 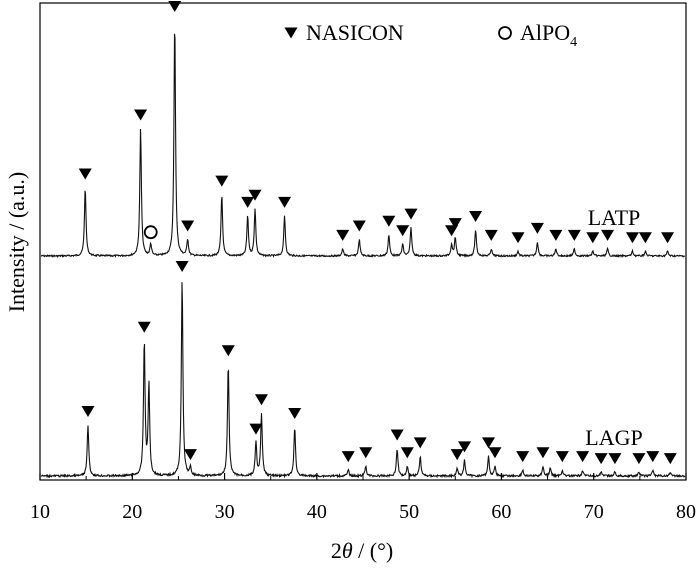 I want to click on x-tick-label: 70, so click(x=594, y=512).